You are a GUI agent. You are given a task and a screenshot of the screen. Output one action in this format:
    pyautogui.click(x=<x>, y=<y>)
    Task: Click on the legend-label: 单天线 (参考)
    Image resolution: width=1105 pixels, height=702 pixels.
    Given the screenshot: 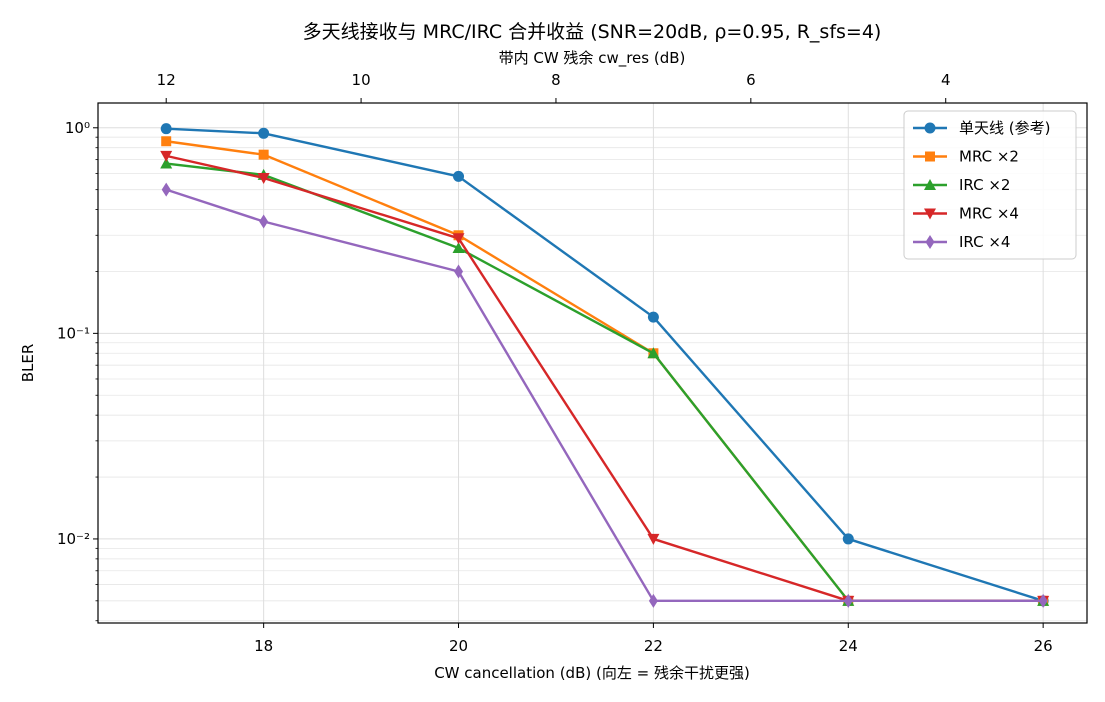 What is the action you would take?
    pyautogui.click(x=1004, y=128)
    